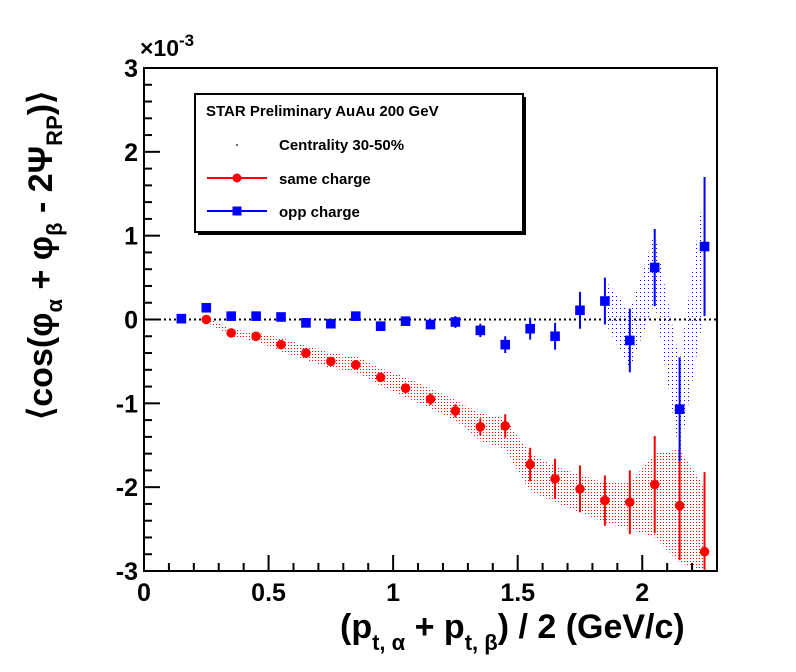  What do you see at coordinates (131, 321) in the screenshot?
I see `y-tick-label: 0` at bounding box center [131, 321].